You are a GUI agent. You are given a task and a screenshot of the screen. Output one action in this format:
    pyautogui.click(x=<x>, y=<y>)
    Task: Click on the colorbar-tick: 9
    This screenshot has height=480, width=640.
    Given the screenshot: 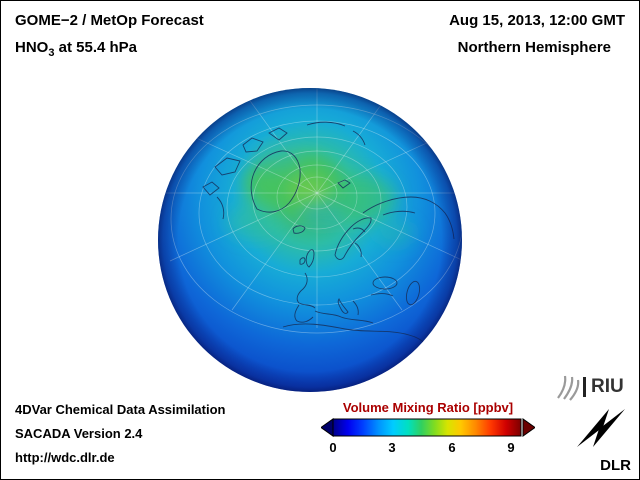 What is the action you would take?
    pyautogui.click(x=511, y=447)
    